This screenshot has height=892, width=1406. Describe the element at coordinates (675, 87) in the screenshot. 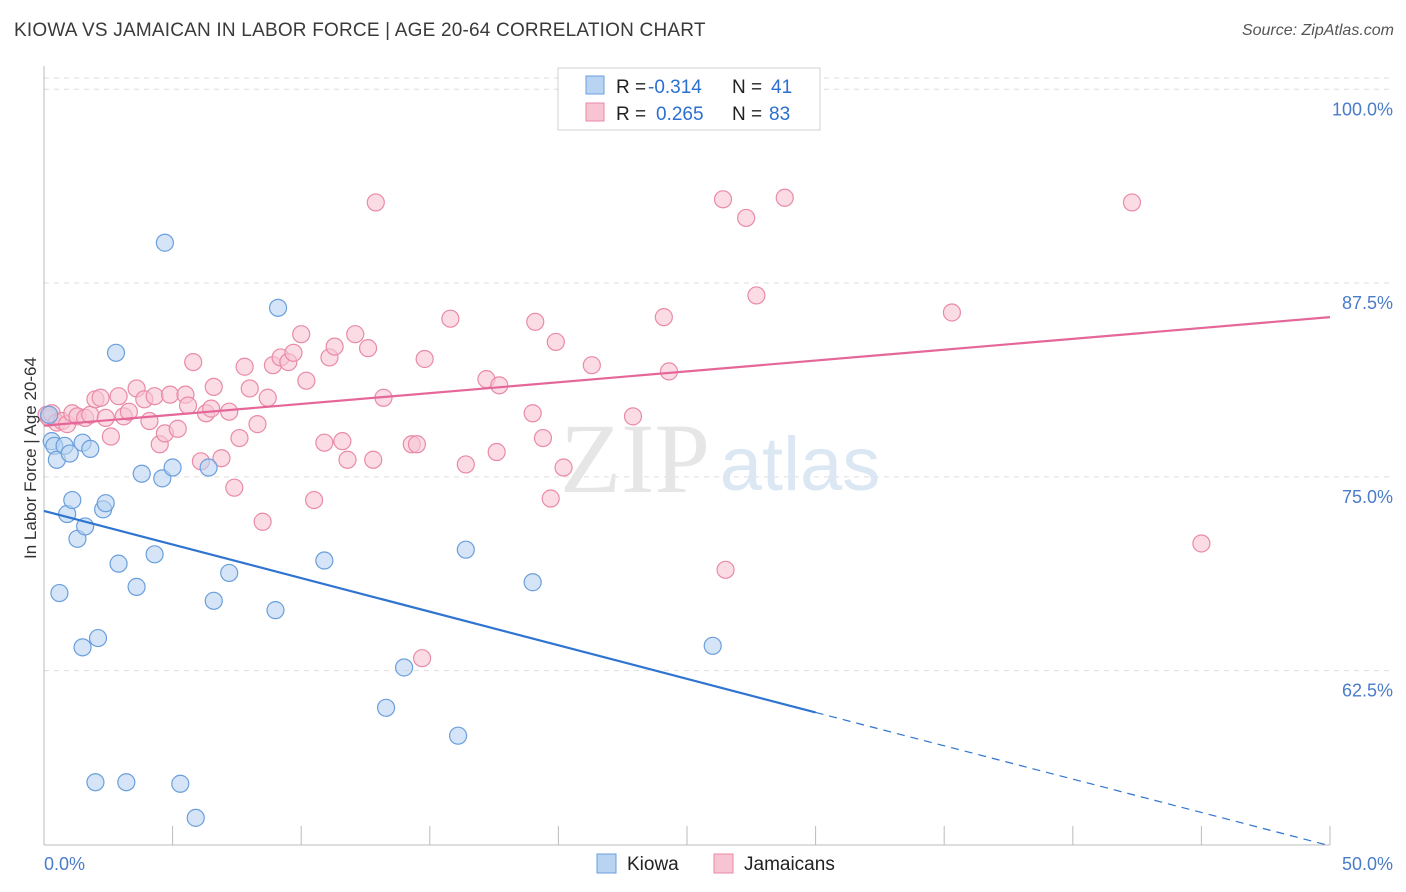

I see `legend-r-value-kiowa: -0.314` at that location.